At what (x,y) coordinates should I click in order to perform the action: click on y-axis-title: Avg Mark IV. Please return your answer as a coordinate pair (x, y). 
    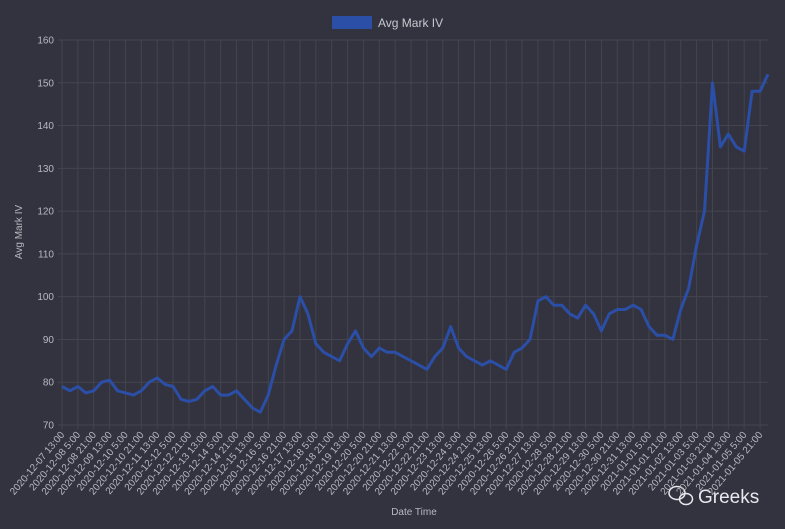
    Looking at the image, I should click on (19, 232).